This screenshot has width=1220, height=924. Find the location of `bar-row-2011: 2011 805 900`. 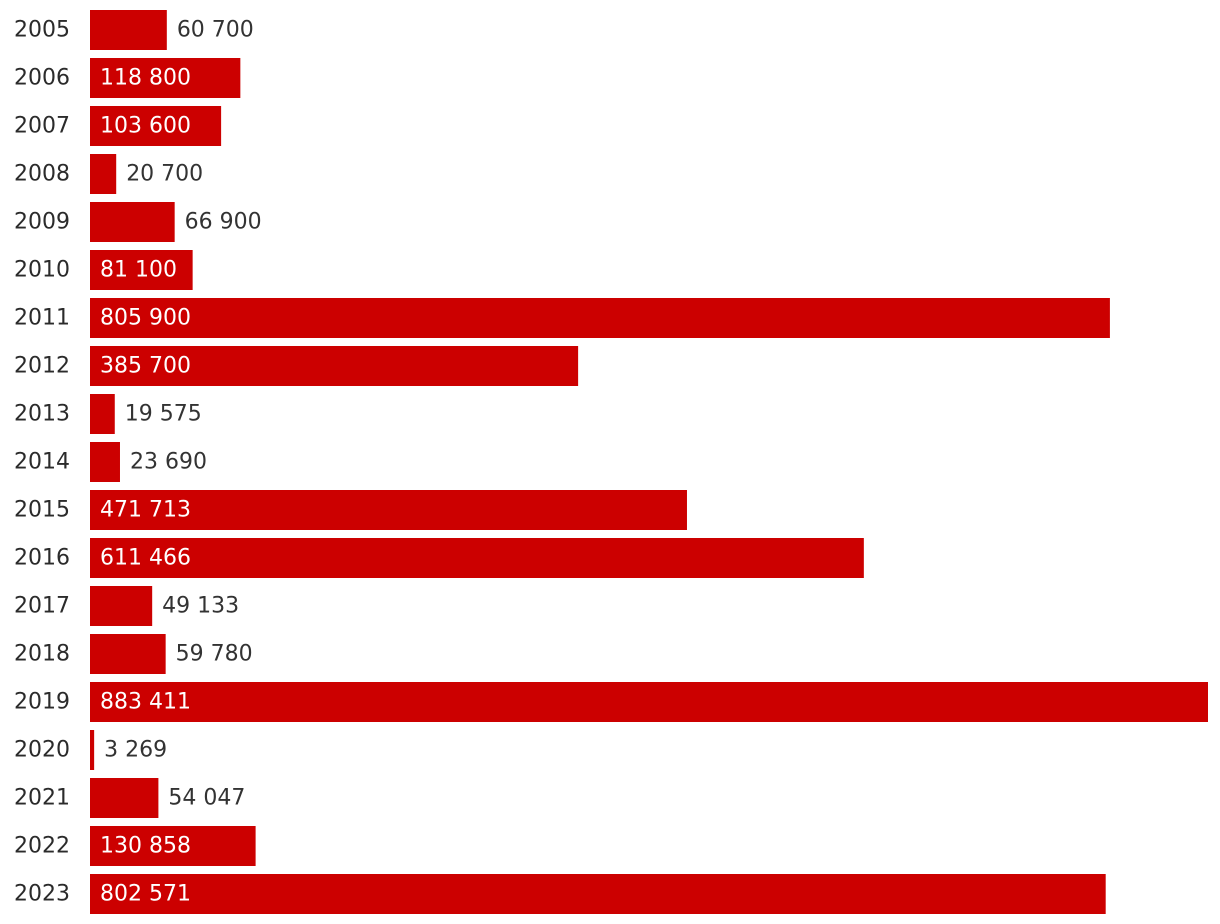

bar-row-2011: 2011 805 900 is located at coordinates (562, 318).